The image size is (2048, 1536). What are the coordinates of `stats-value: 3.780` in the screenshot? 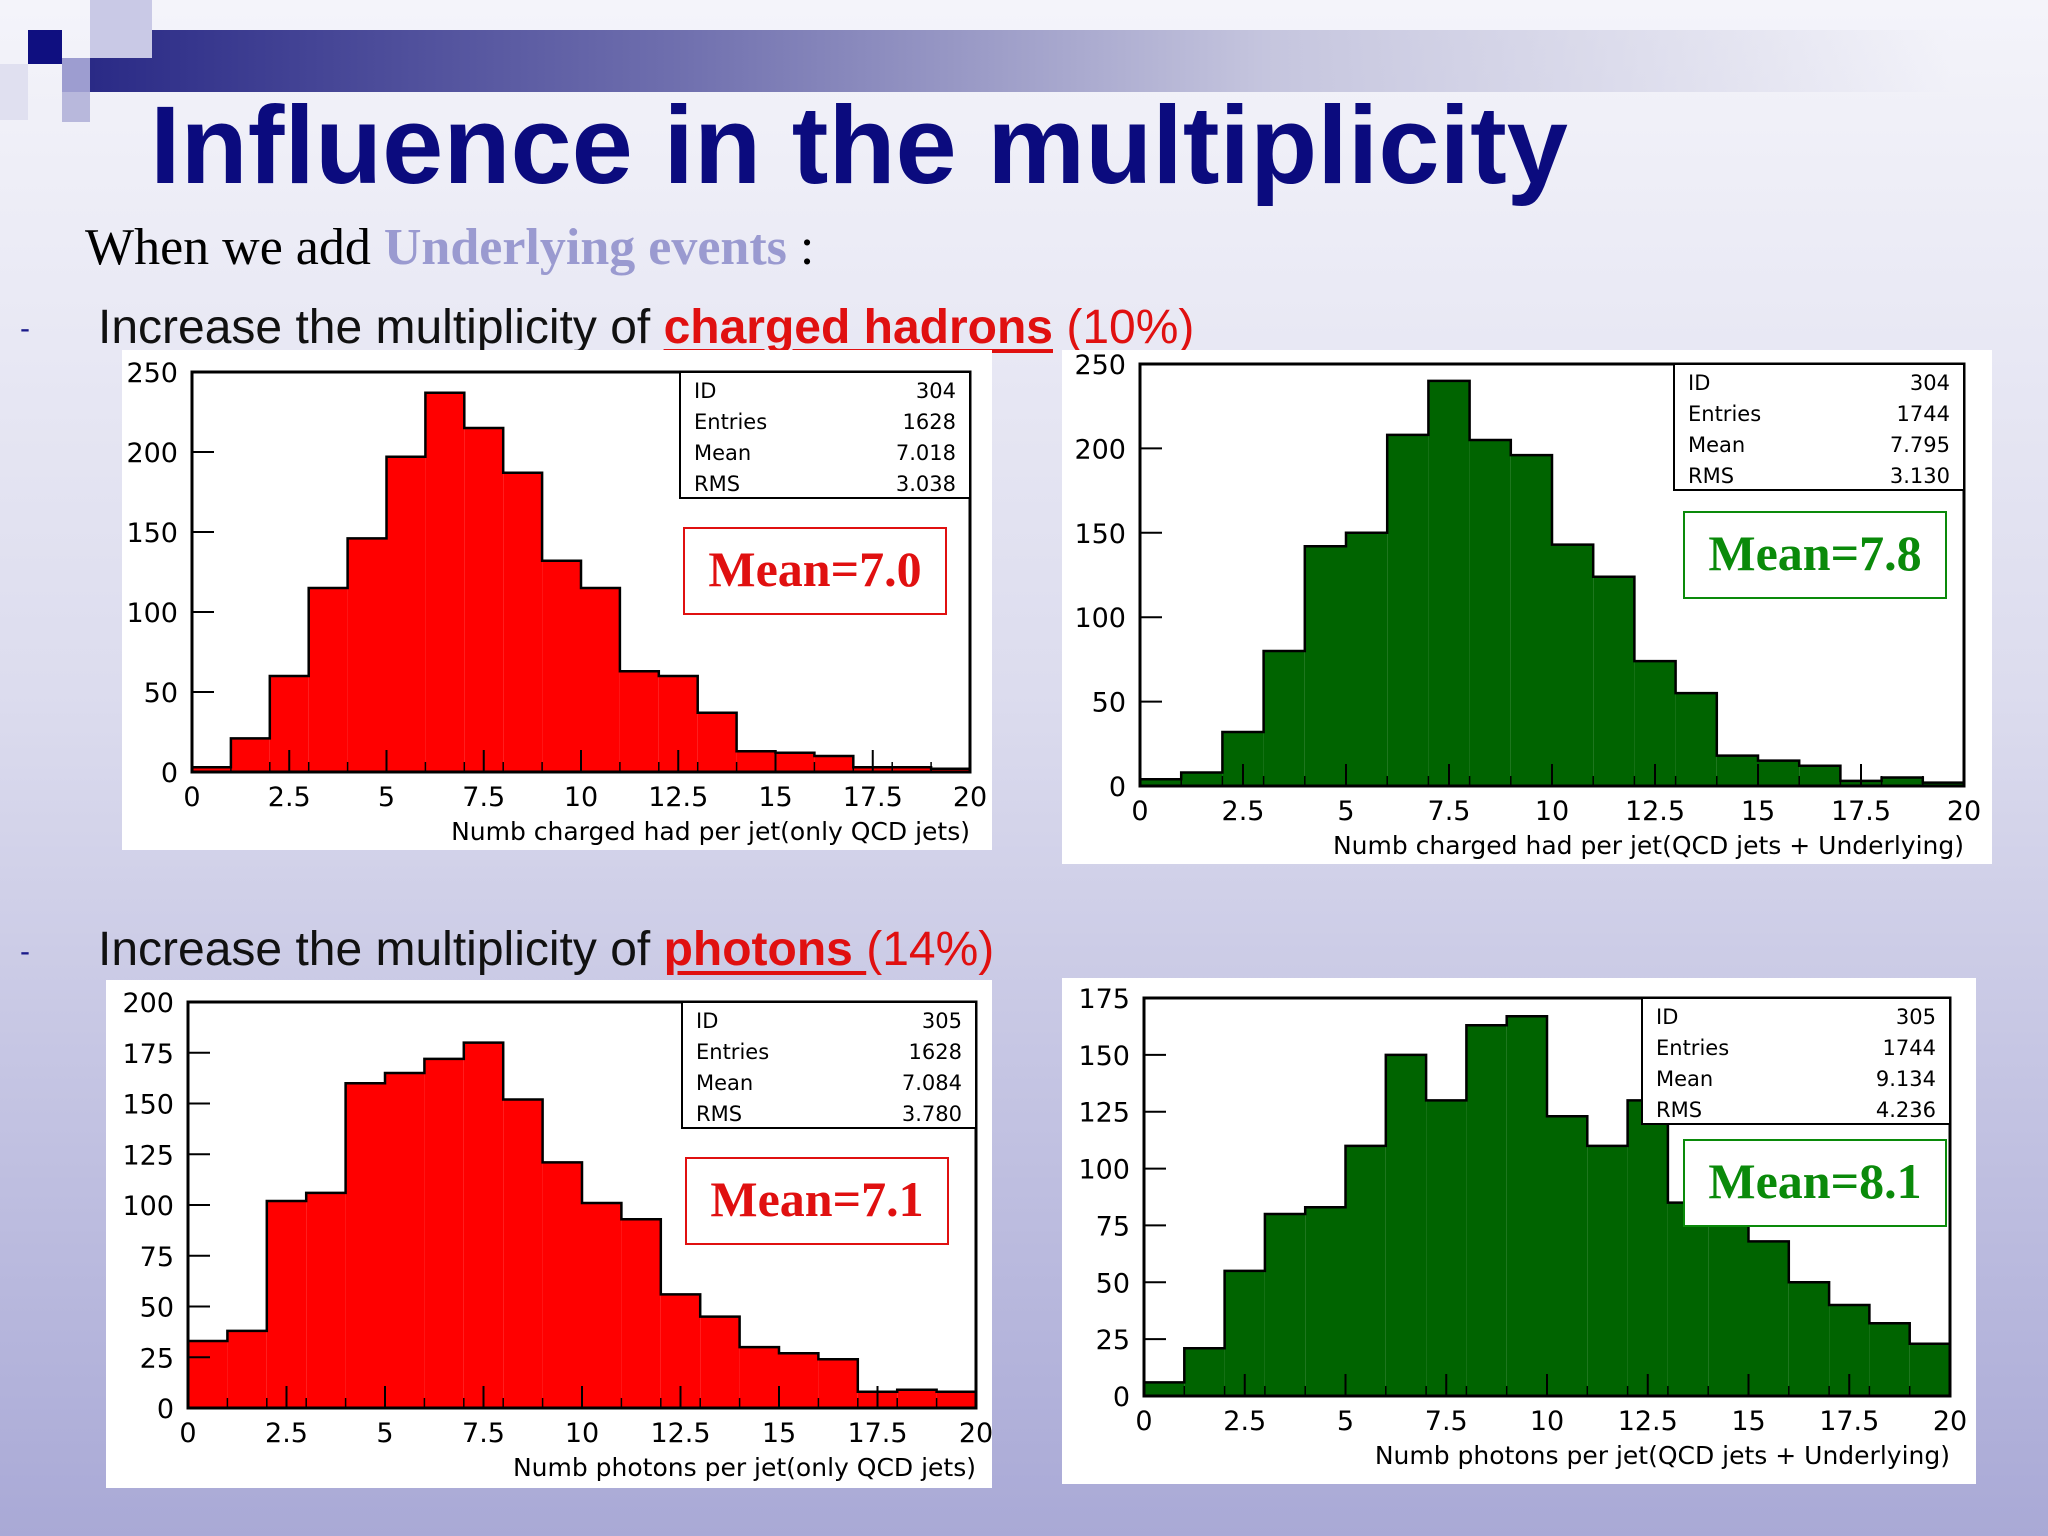 It's located at (932, 1114).